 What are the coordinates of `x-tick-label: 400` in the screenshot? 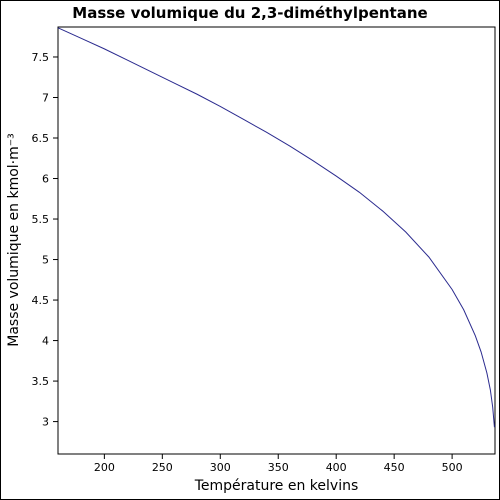 It's located at (336, 467).